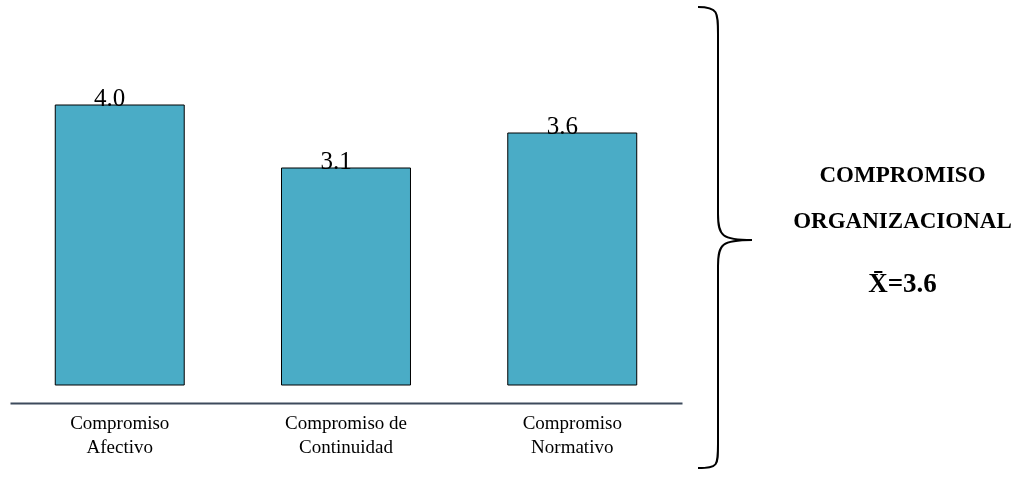  Describe the element at coordinates (336, 160) in the screenshot. I see `data-label: 3.1` at that location.